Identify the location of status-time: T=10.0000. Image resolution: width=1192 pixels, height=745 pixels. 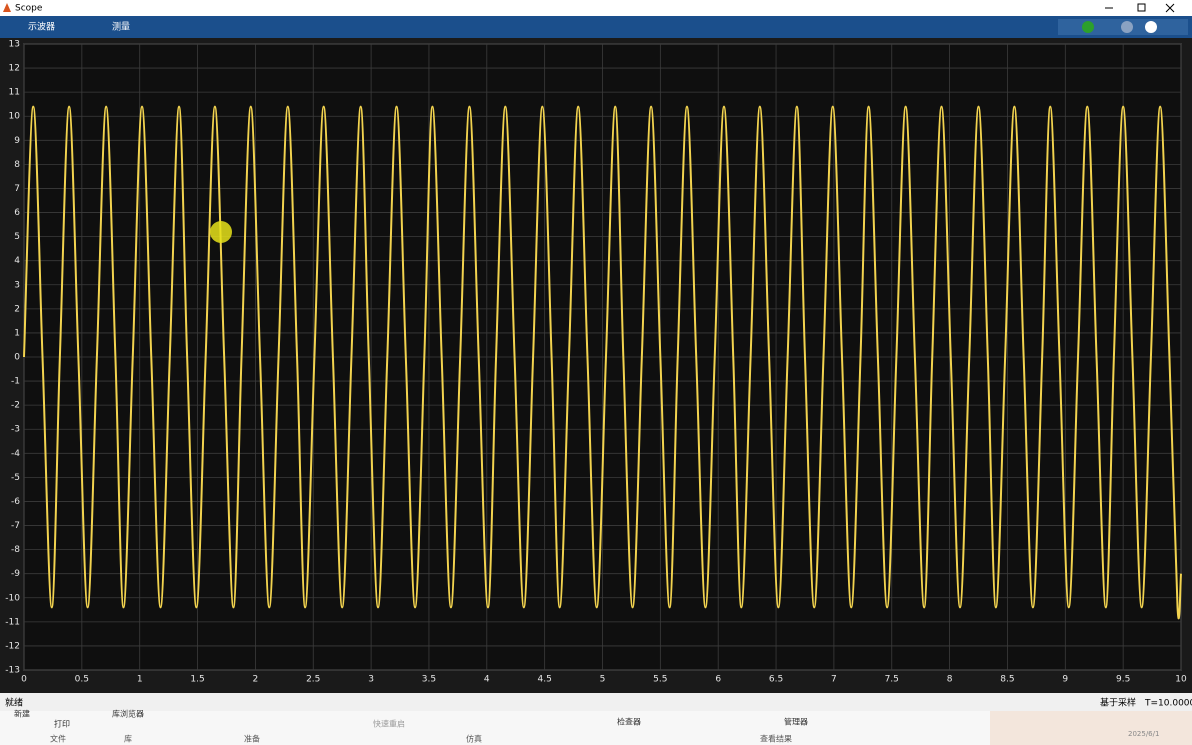
(1168, 704).